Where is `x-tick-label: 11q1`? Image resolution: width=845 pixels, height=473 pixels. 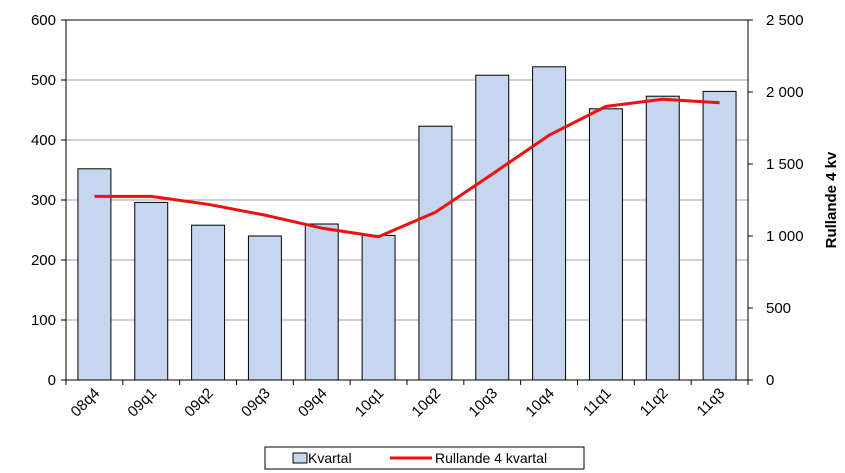 x-tick-label: 11q1 is located at coordinates (597, 402).